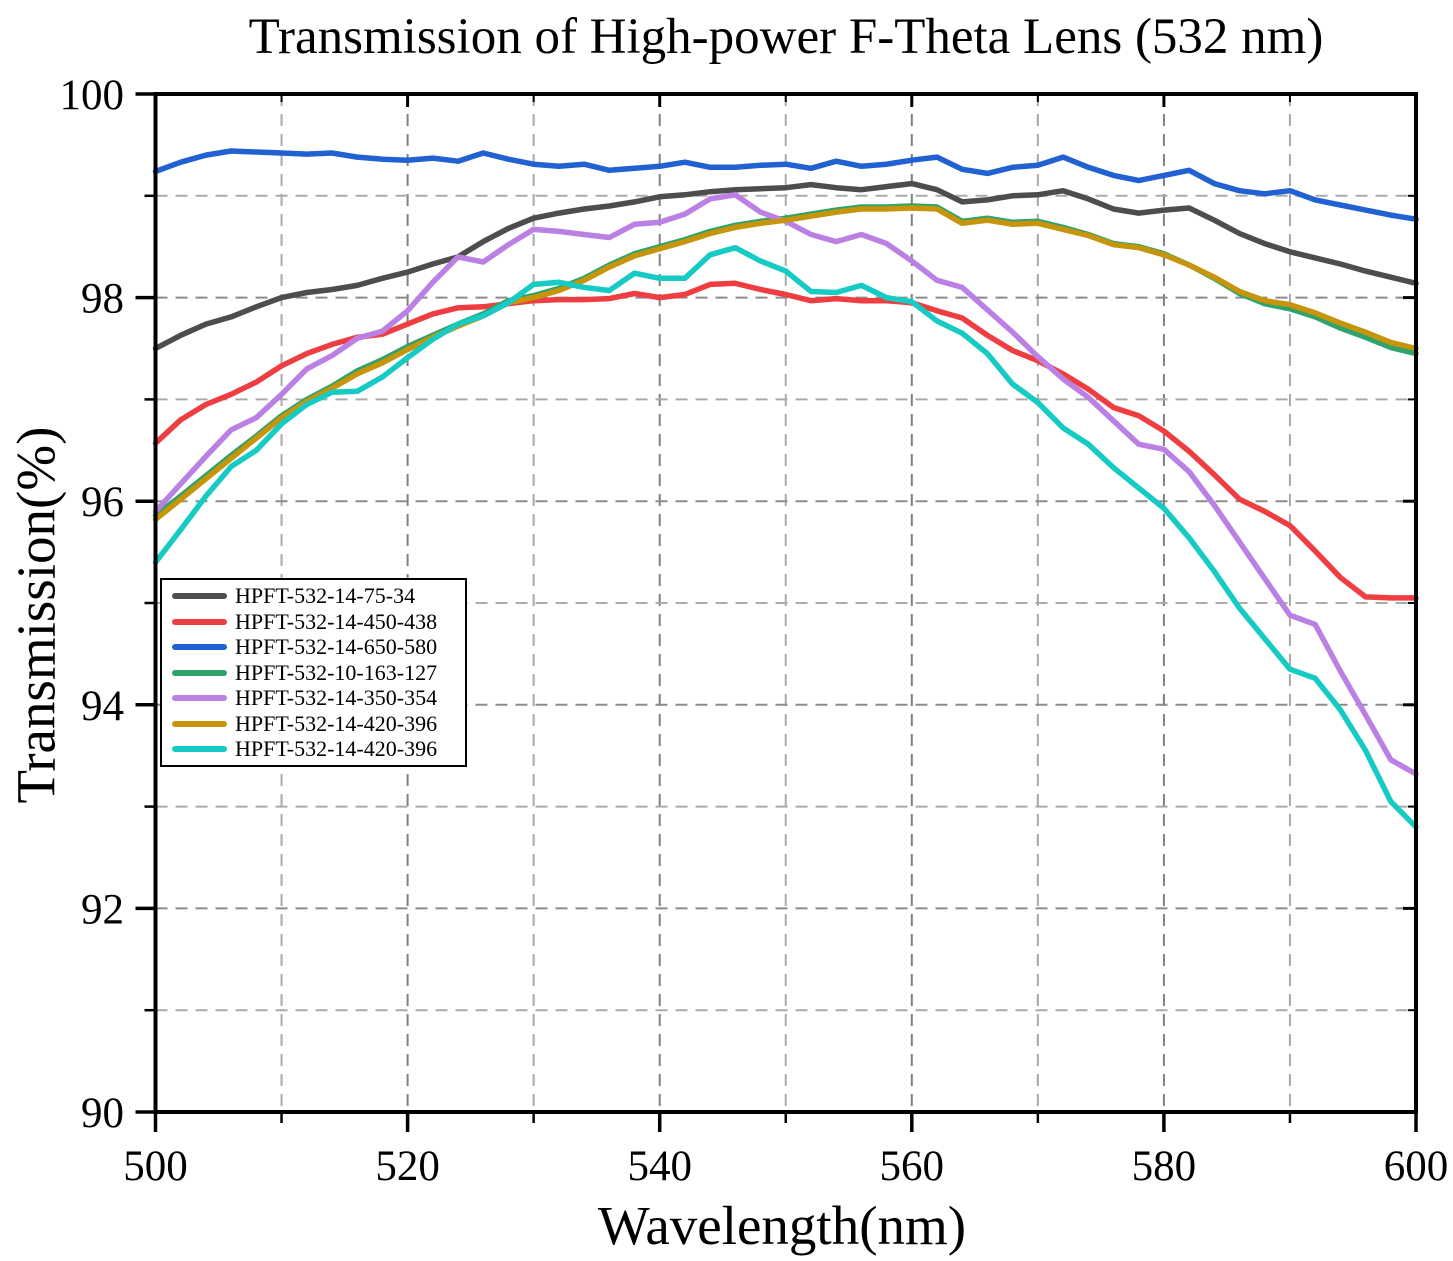  I want to click on x-tick-label: 540, so click(659, 1166).